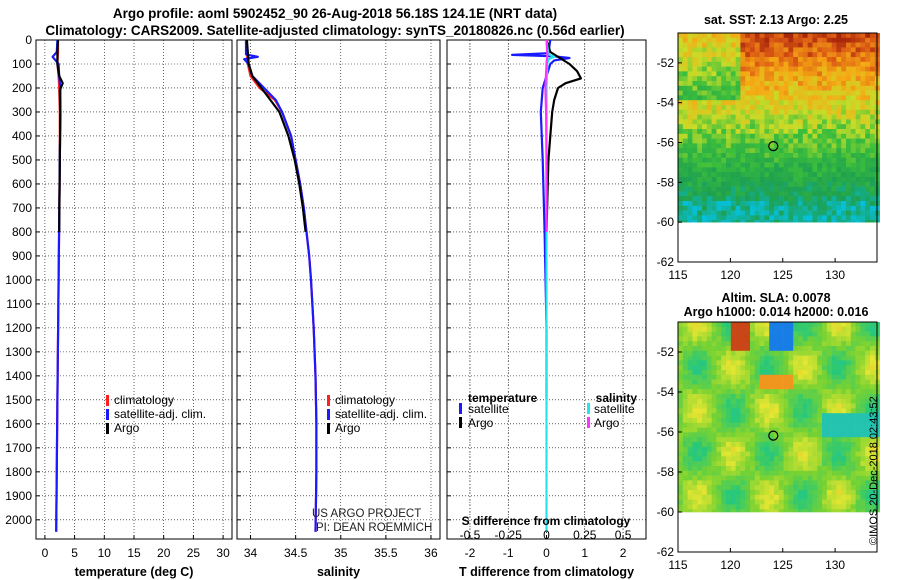 The image size is (900, 580). I want to click on x-tick-label: 2, so click(623, 553).